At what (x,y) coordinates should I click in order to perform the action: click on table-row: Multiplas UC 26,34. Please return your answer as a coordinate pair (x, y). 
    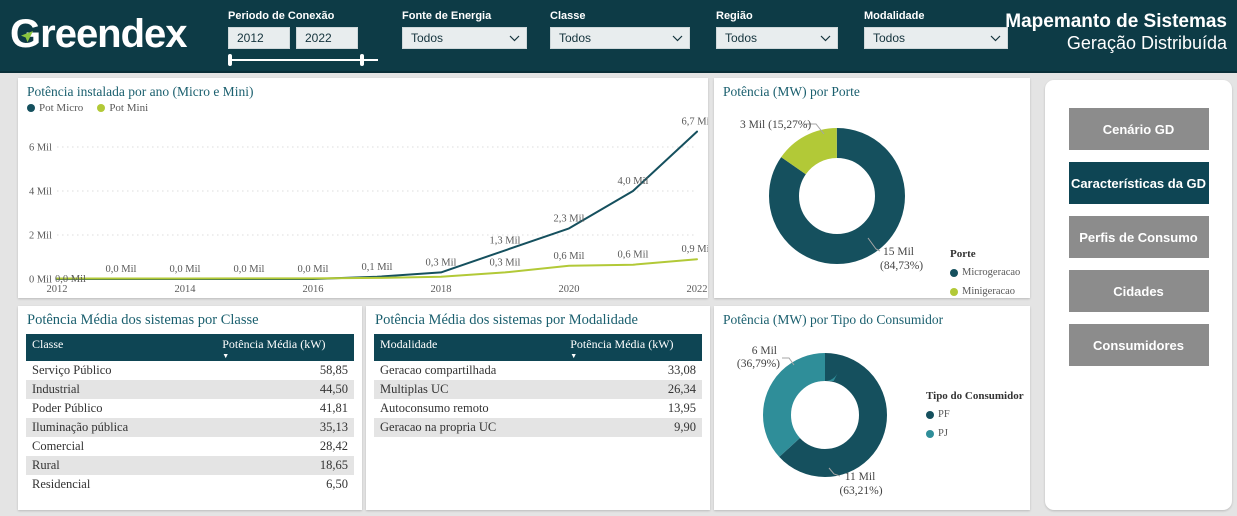
    Looking at the image, I should click on (538, 389).